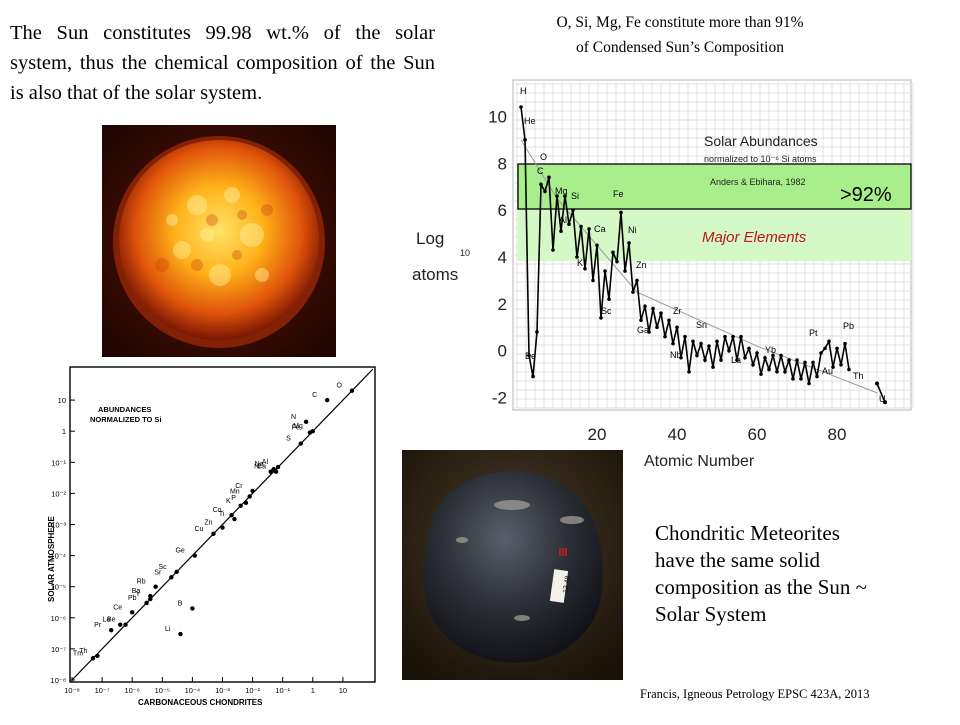 This screenshot has height=725, width=960. I want to click on x-tick-label: 40, so click(677, 434).